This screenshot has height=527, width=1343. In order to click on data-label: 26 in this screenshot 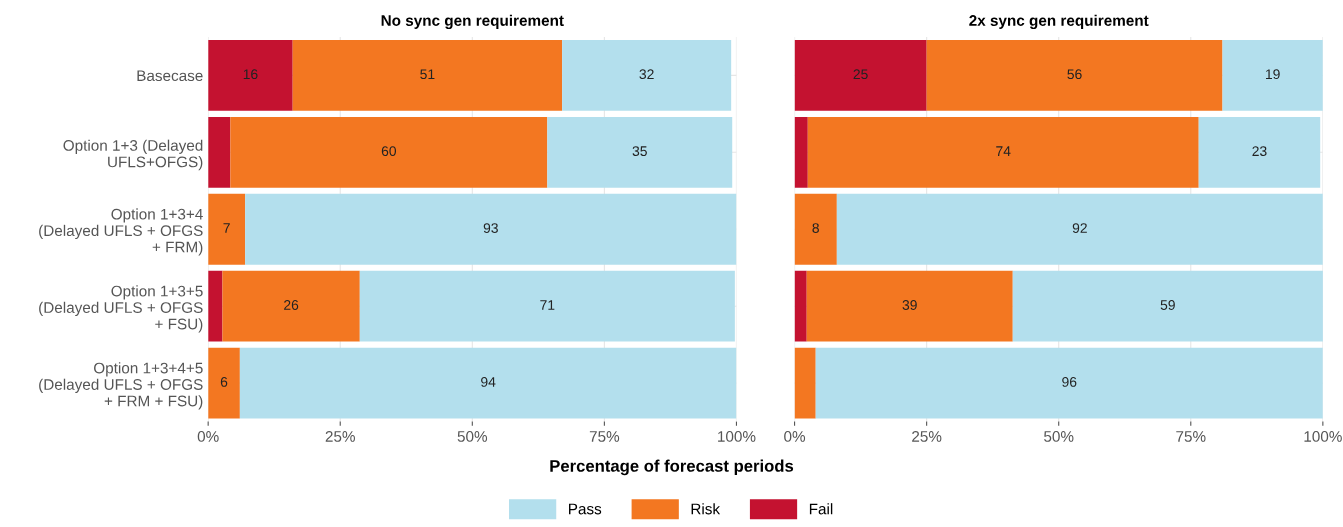, I will do `click(291, 305)`.